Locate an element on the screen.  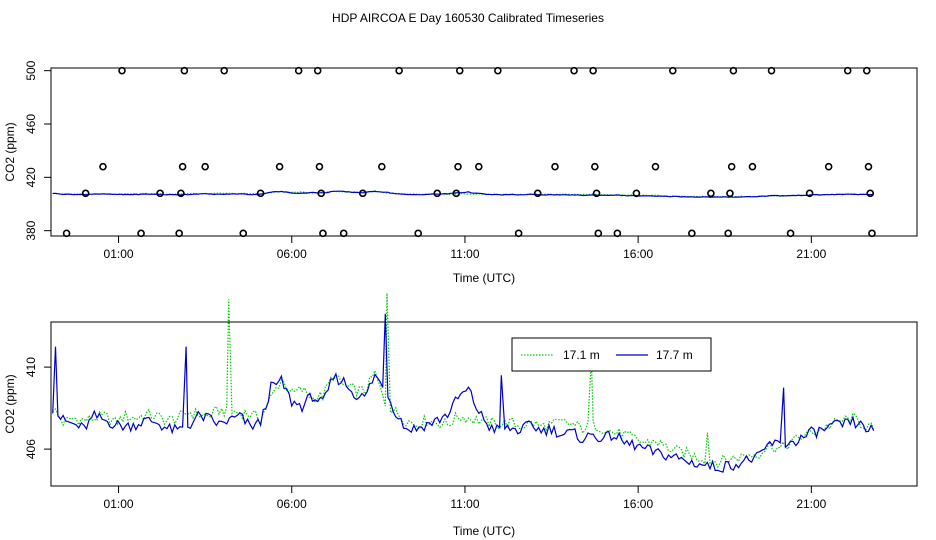
bottom-y-axis-label: CO2 (ppm) is located at coordinates (10, 403).